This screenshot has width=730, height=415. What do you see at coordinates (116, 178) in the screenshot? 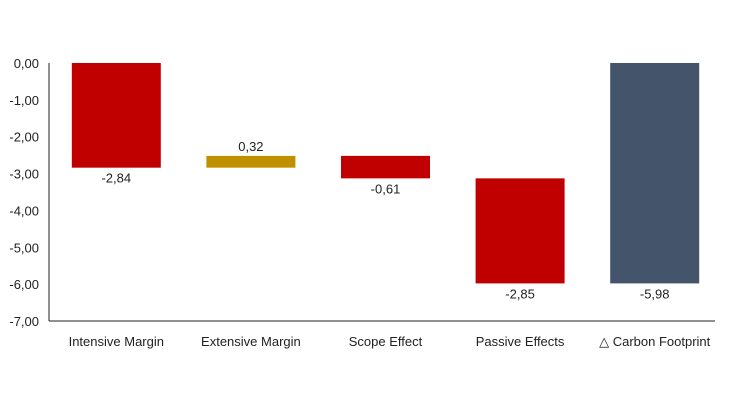
I see `data-label: -2,84` at bounding box center [116, 178].